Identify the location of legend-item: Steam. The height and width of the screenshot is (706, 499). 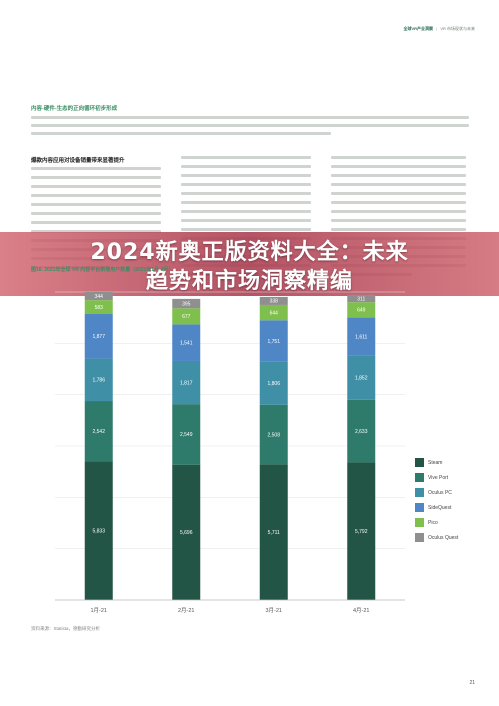
(436, 462).